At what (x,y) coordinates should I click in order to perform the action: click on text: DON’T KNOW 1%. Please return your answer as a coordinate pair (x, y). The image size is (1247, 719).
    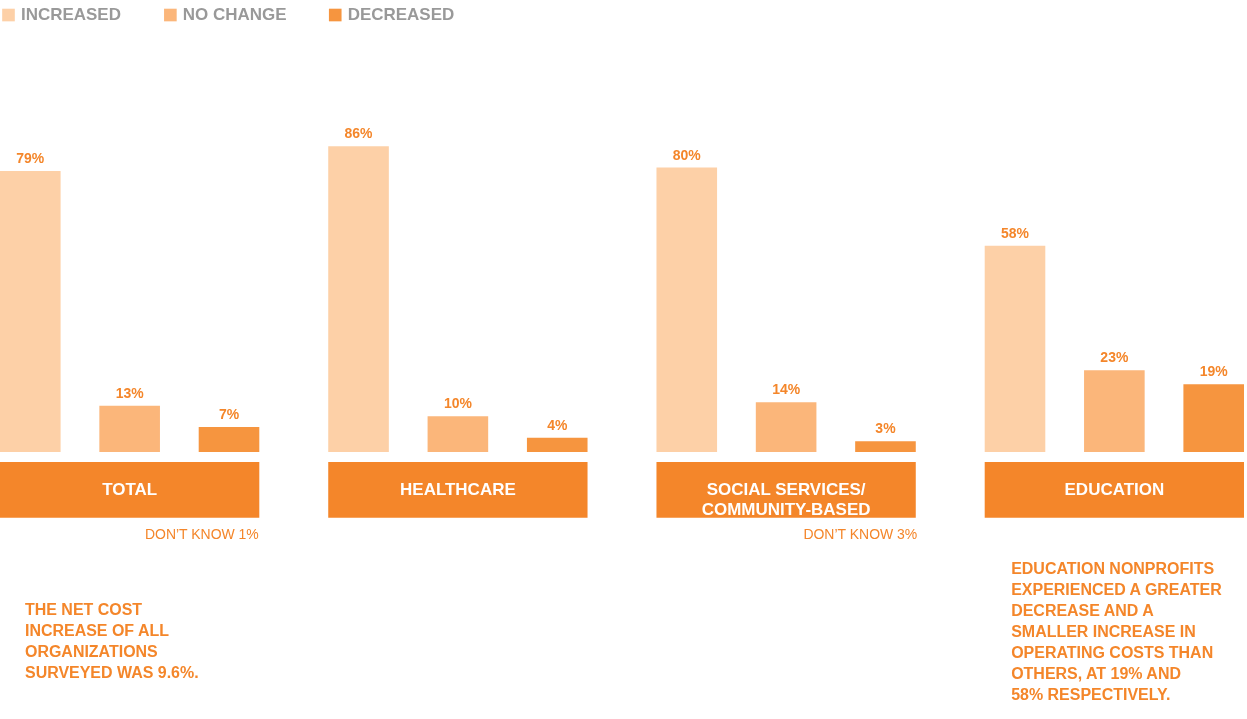
    Looking at the image, I should click on (201, 533).